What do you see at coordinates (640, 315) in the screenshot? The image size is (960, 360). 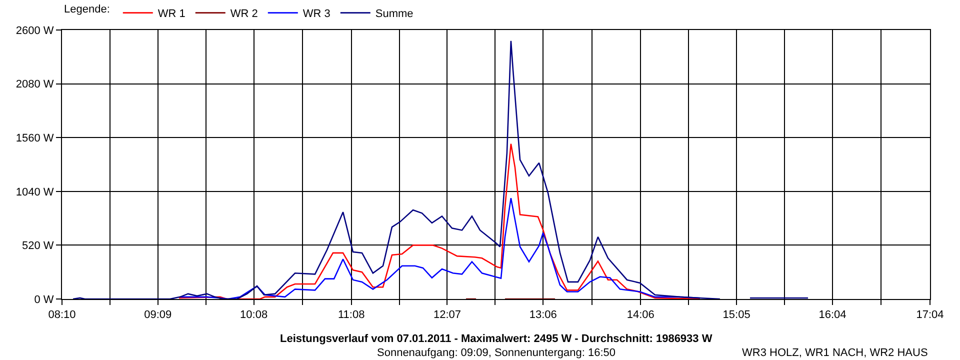 I see `x-tick-label: 14:06` at bounding box center [640, 315].